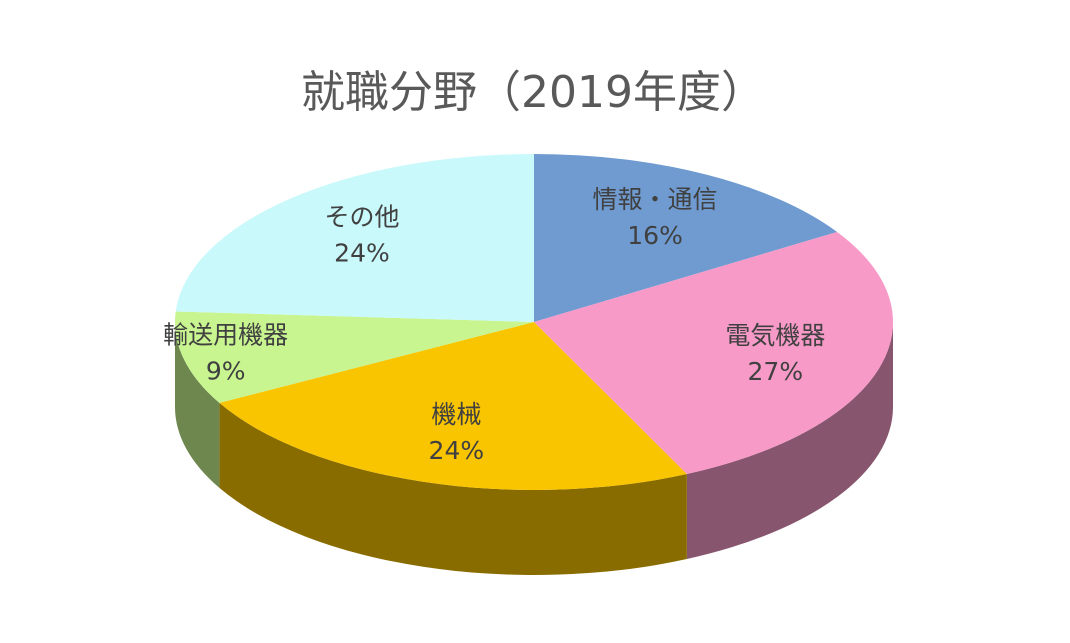 This screenshot has height=643, width=1070. Describe the element at coordinates (361, 216) in the screenshot. I see `slice-label: その他` at that location.